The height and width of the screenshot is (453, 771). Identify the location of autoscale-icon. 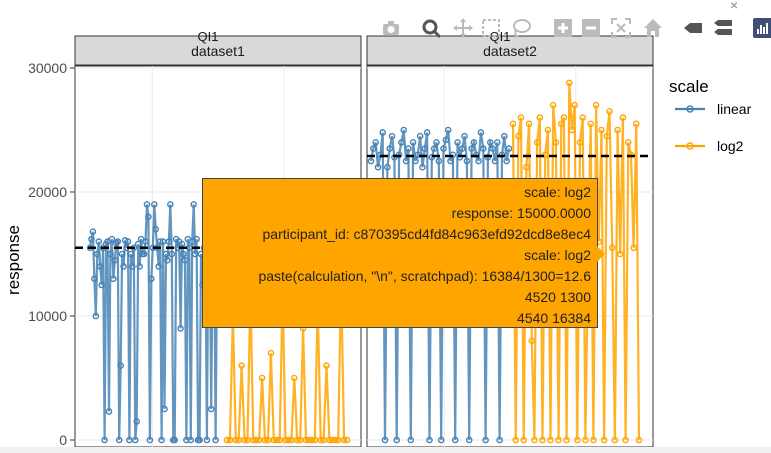
(621, 28).